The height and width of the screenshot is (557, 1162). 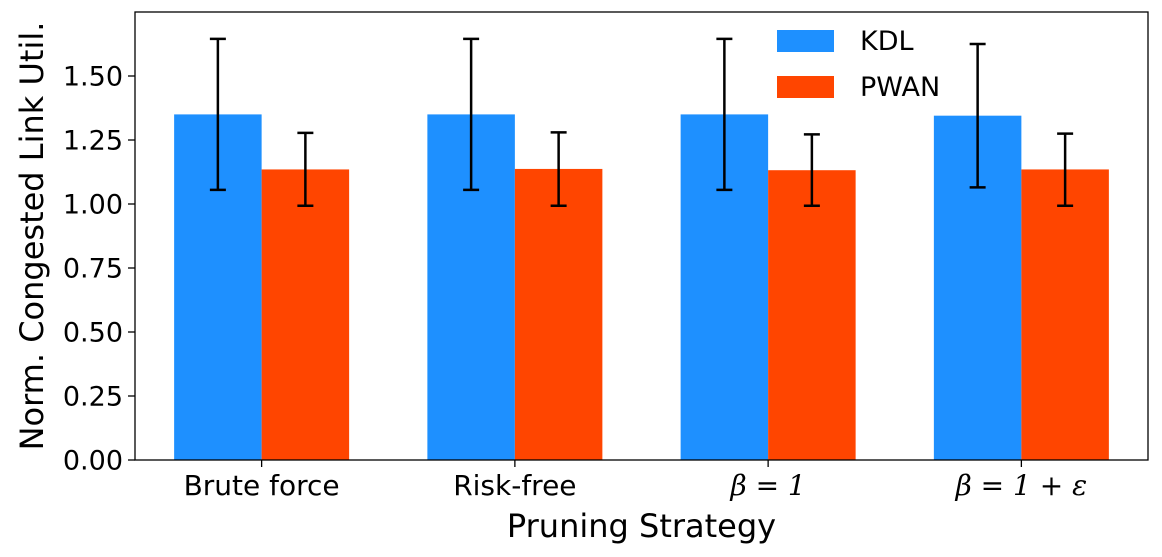 I want to click on x-tick-label: β = 1 + ε, so click(x=1021, y=485).